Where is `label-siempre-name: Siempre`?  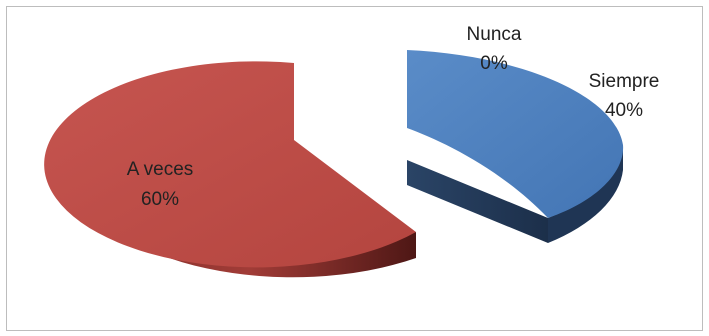
label-siempre-name: Siempre is located at coordinates (624, 81).